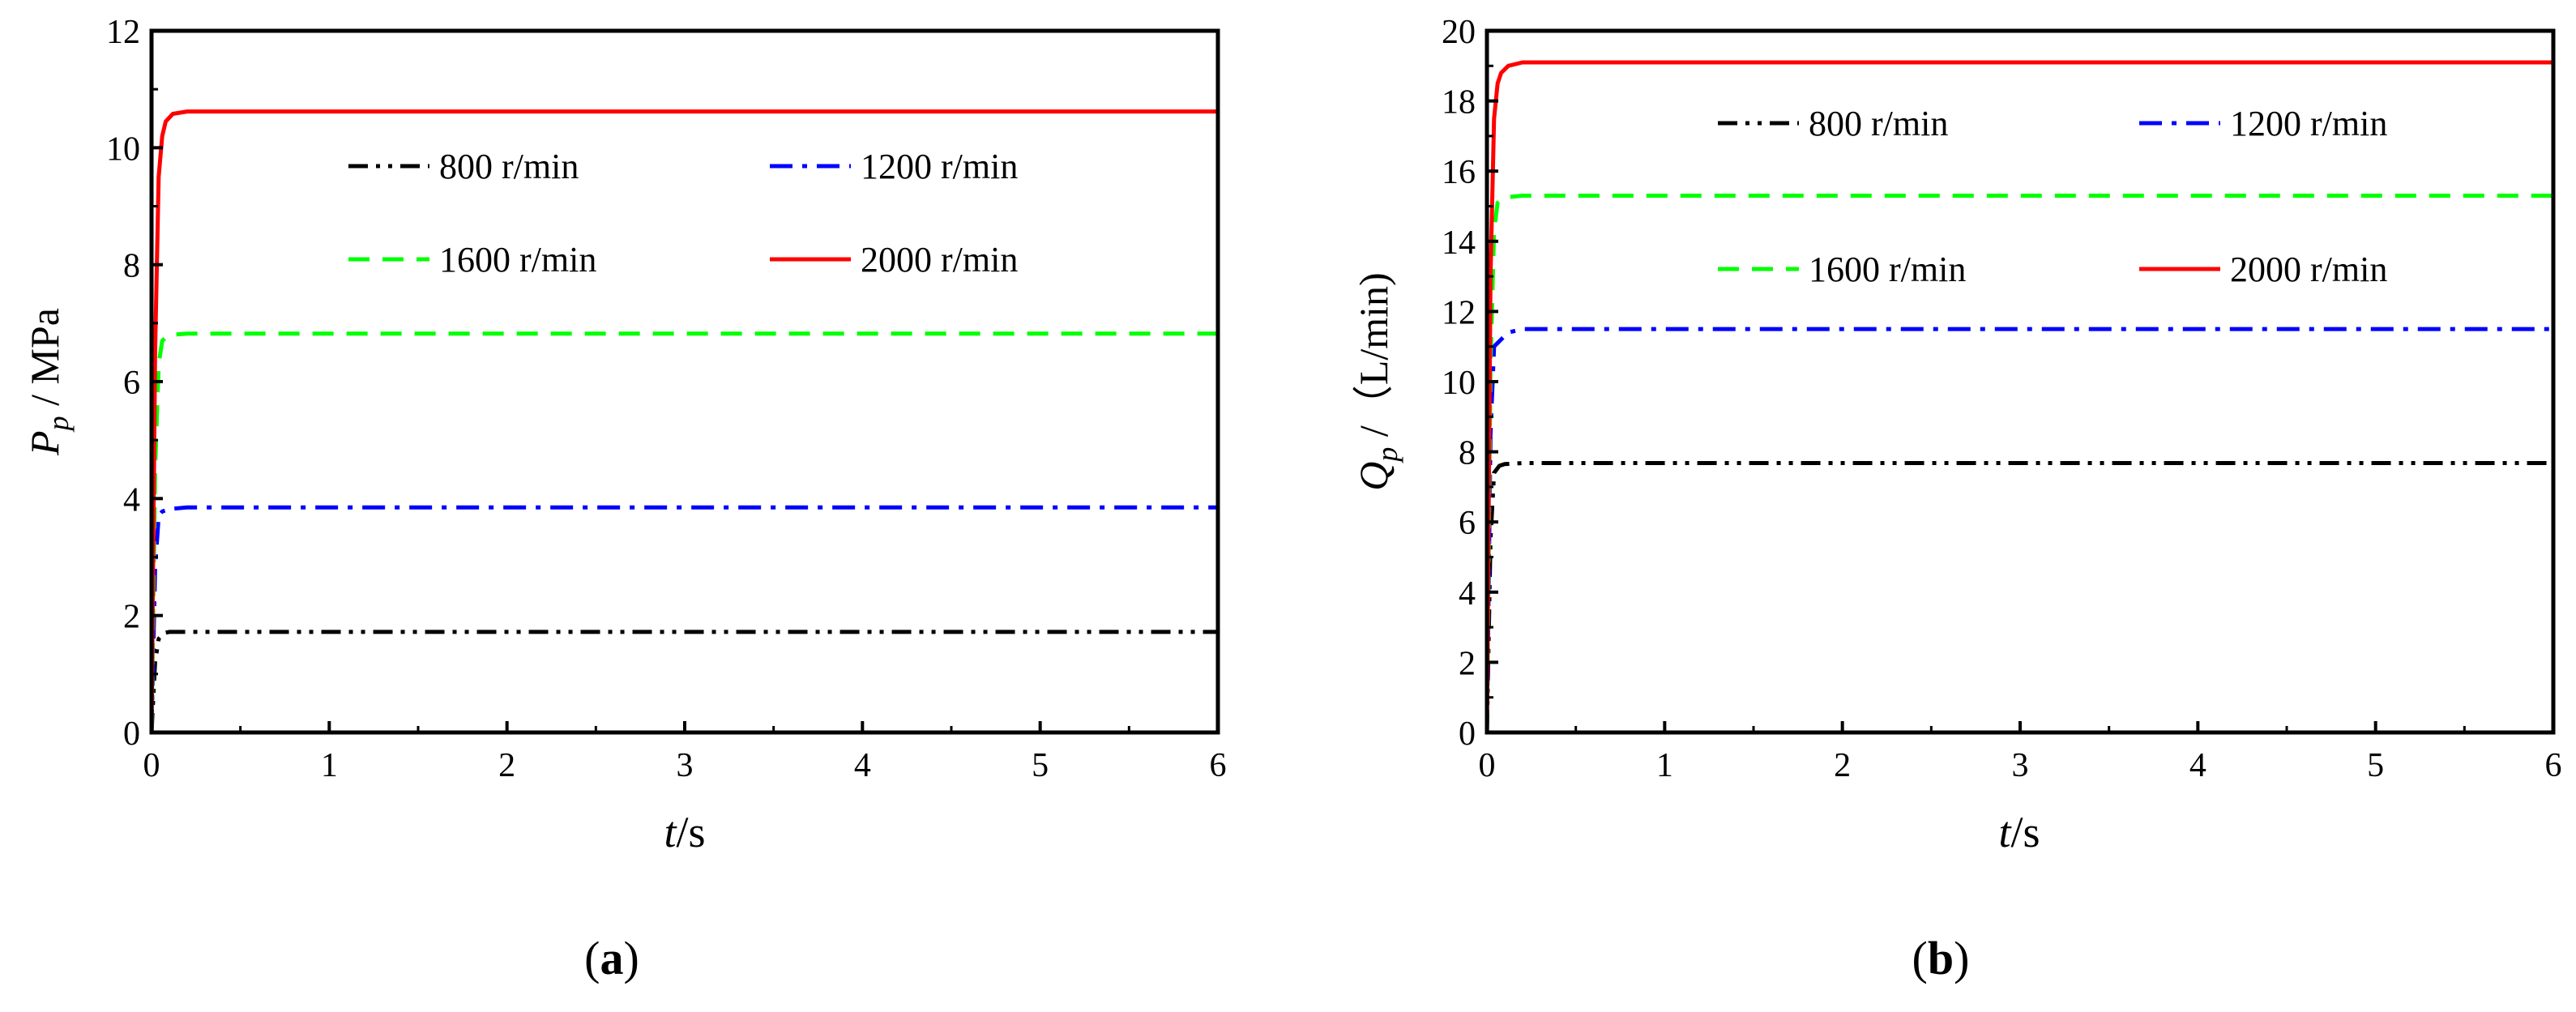 This screenshot has height=1012, width=2576. Describe the element at coordinates (1941, 958) in the screenshot. I see `panel-label-b: (b)` at that location.